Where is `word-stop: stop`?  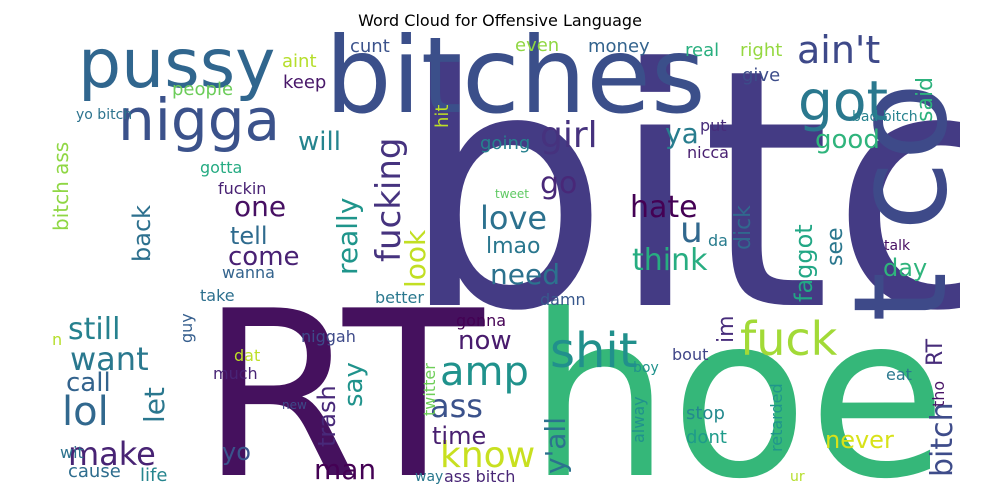 word-stop: stop is located at coordinates (705, 413).